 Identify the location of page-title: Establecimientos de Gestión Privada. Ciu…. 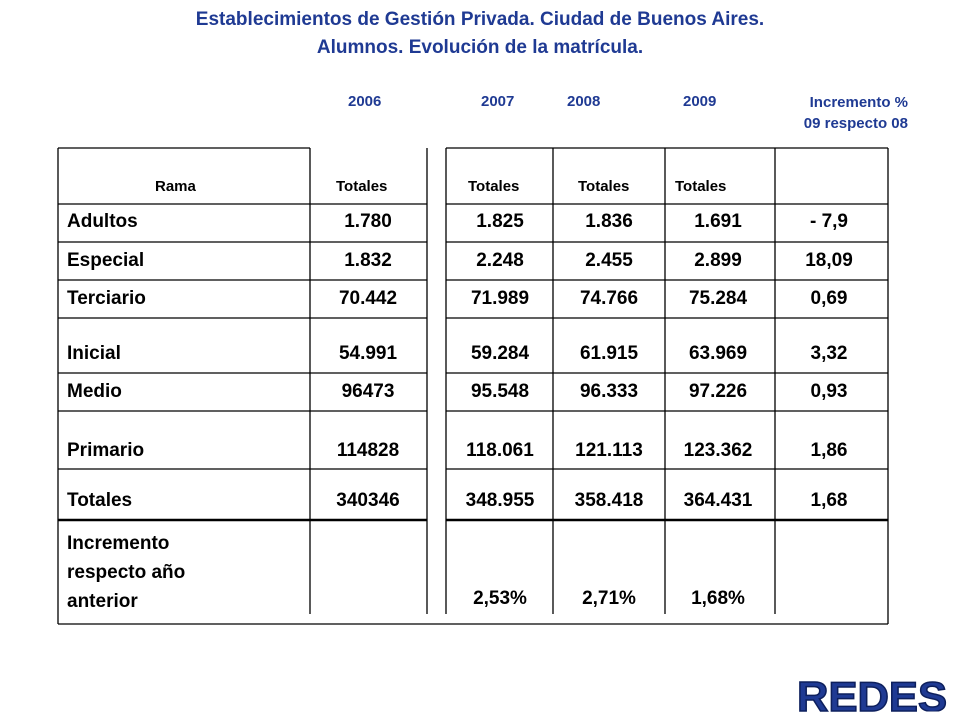
(480, 19).